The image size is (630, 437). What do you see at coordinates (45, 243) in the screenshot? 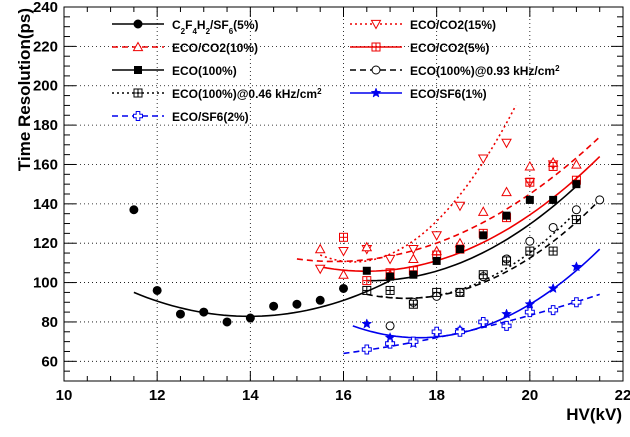
I see `y-tick-label: 120` at bounding box center [45, 243].